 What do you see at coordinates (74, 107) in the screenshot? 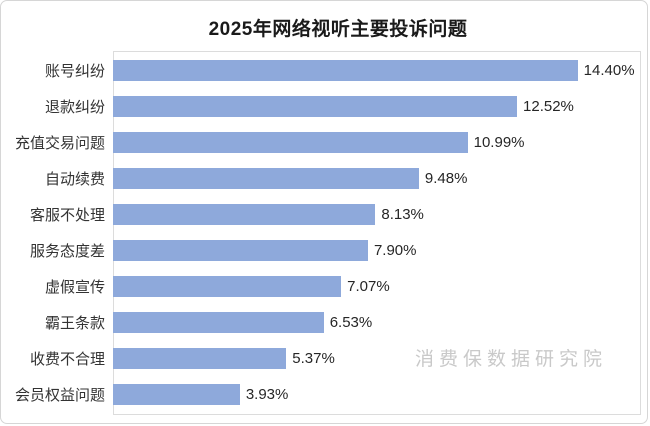
I see `category-label: 退款纠纷` at bounding box center [74, 107].